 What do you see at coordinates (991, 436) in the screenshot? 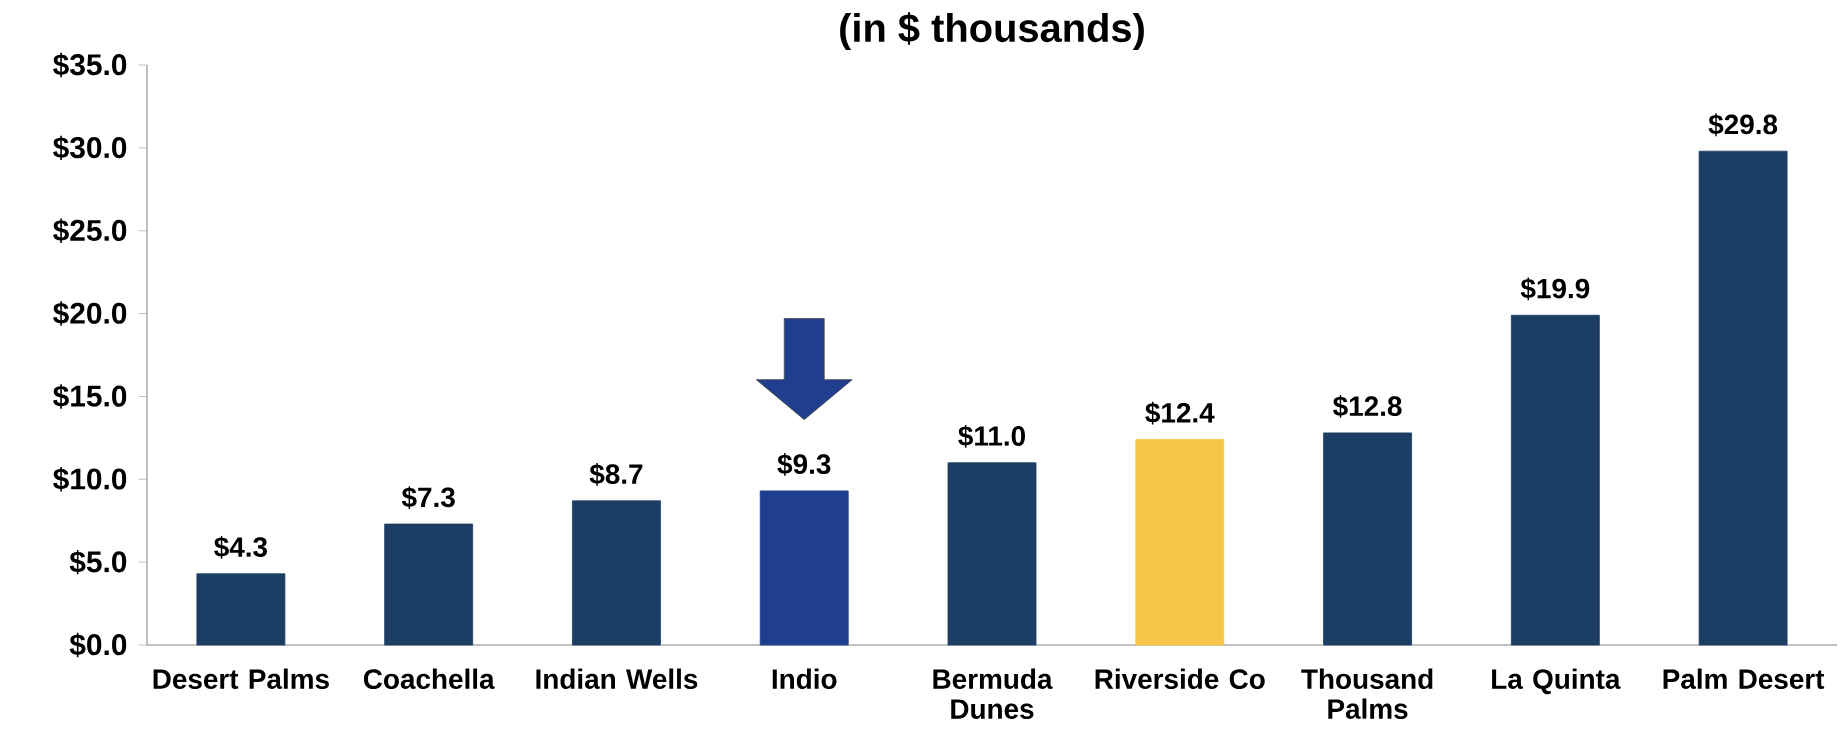
I see `data-label: $11.0` at bounding box center [991, 436].